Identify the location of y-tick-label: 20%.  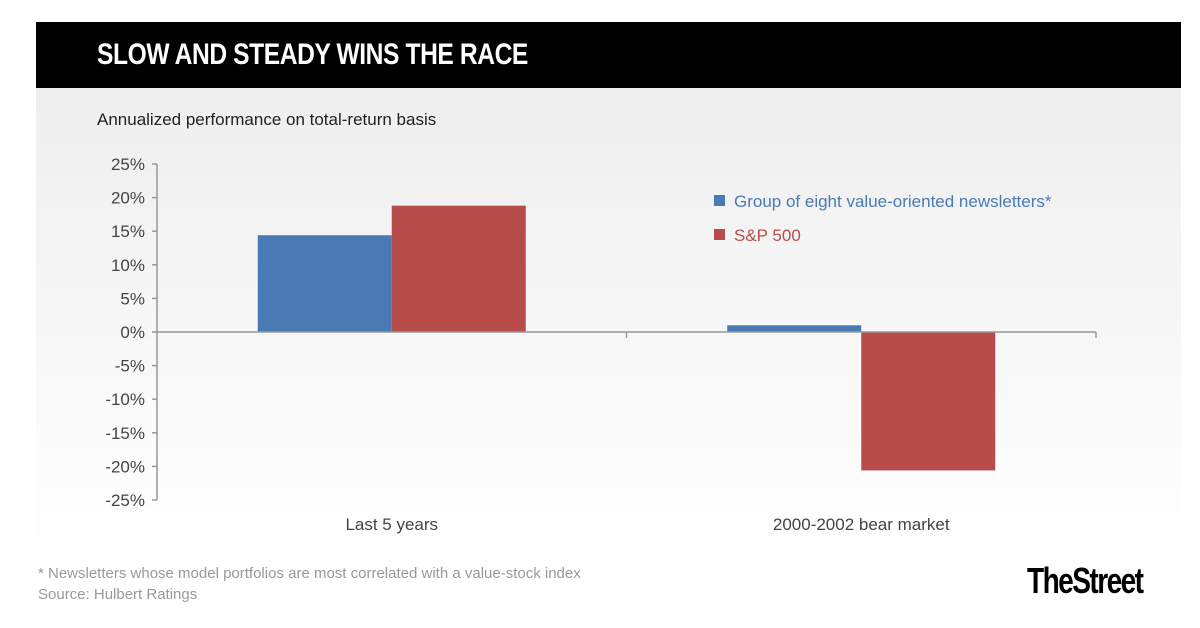
(128, 198).